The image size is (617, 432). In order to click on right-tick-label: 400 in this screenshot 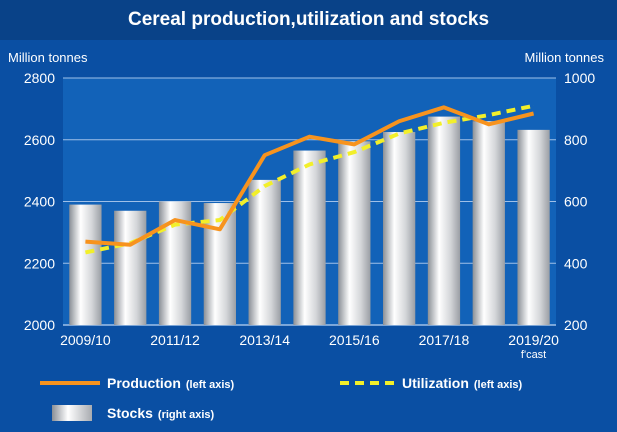, I will do `click(576, 263)`.